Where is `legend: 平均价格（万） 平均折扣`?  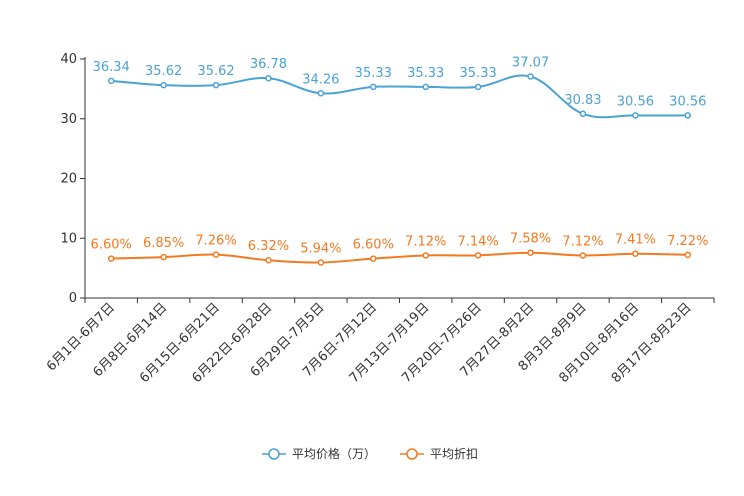
legend: 平均价格（万） 平均折扣 is located at coordinates (370, 453).